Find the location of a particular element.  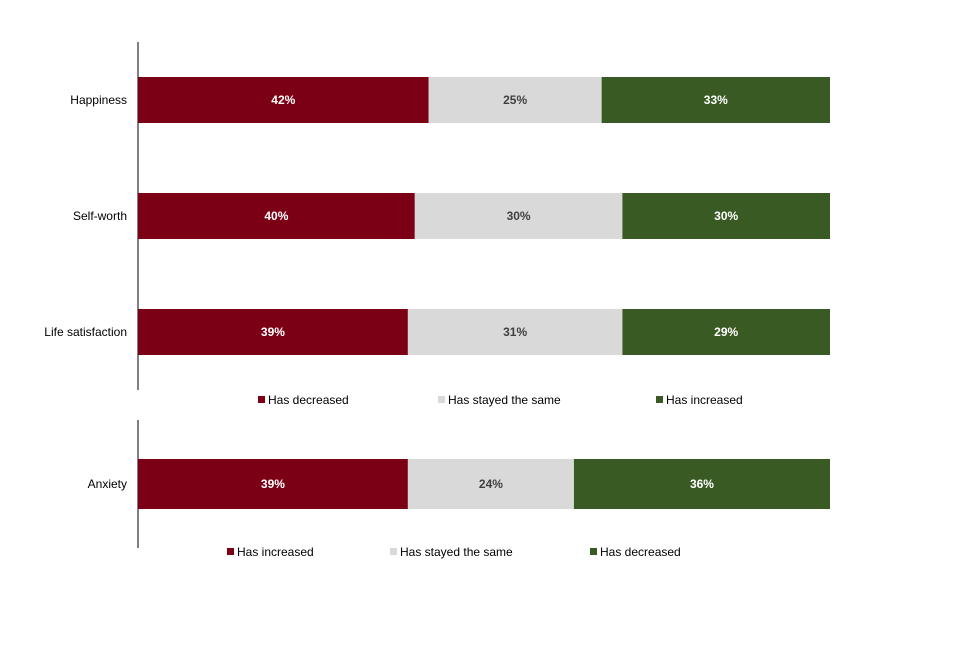

data-label: 42% is located at coordinates (283, 100).